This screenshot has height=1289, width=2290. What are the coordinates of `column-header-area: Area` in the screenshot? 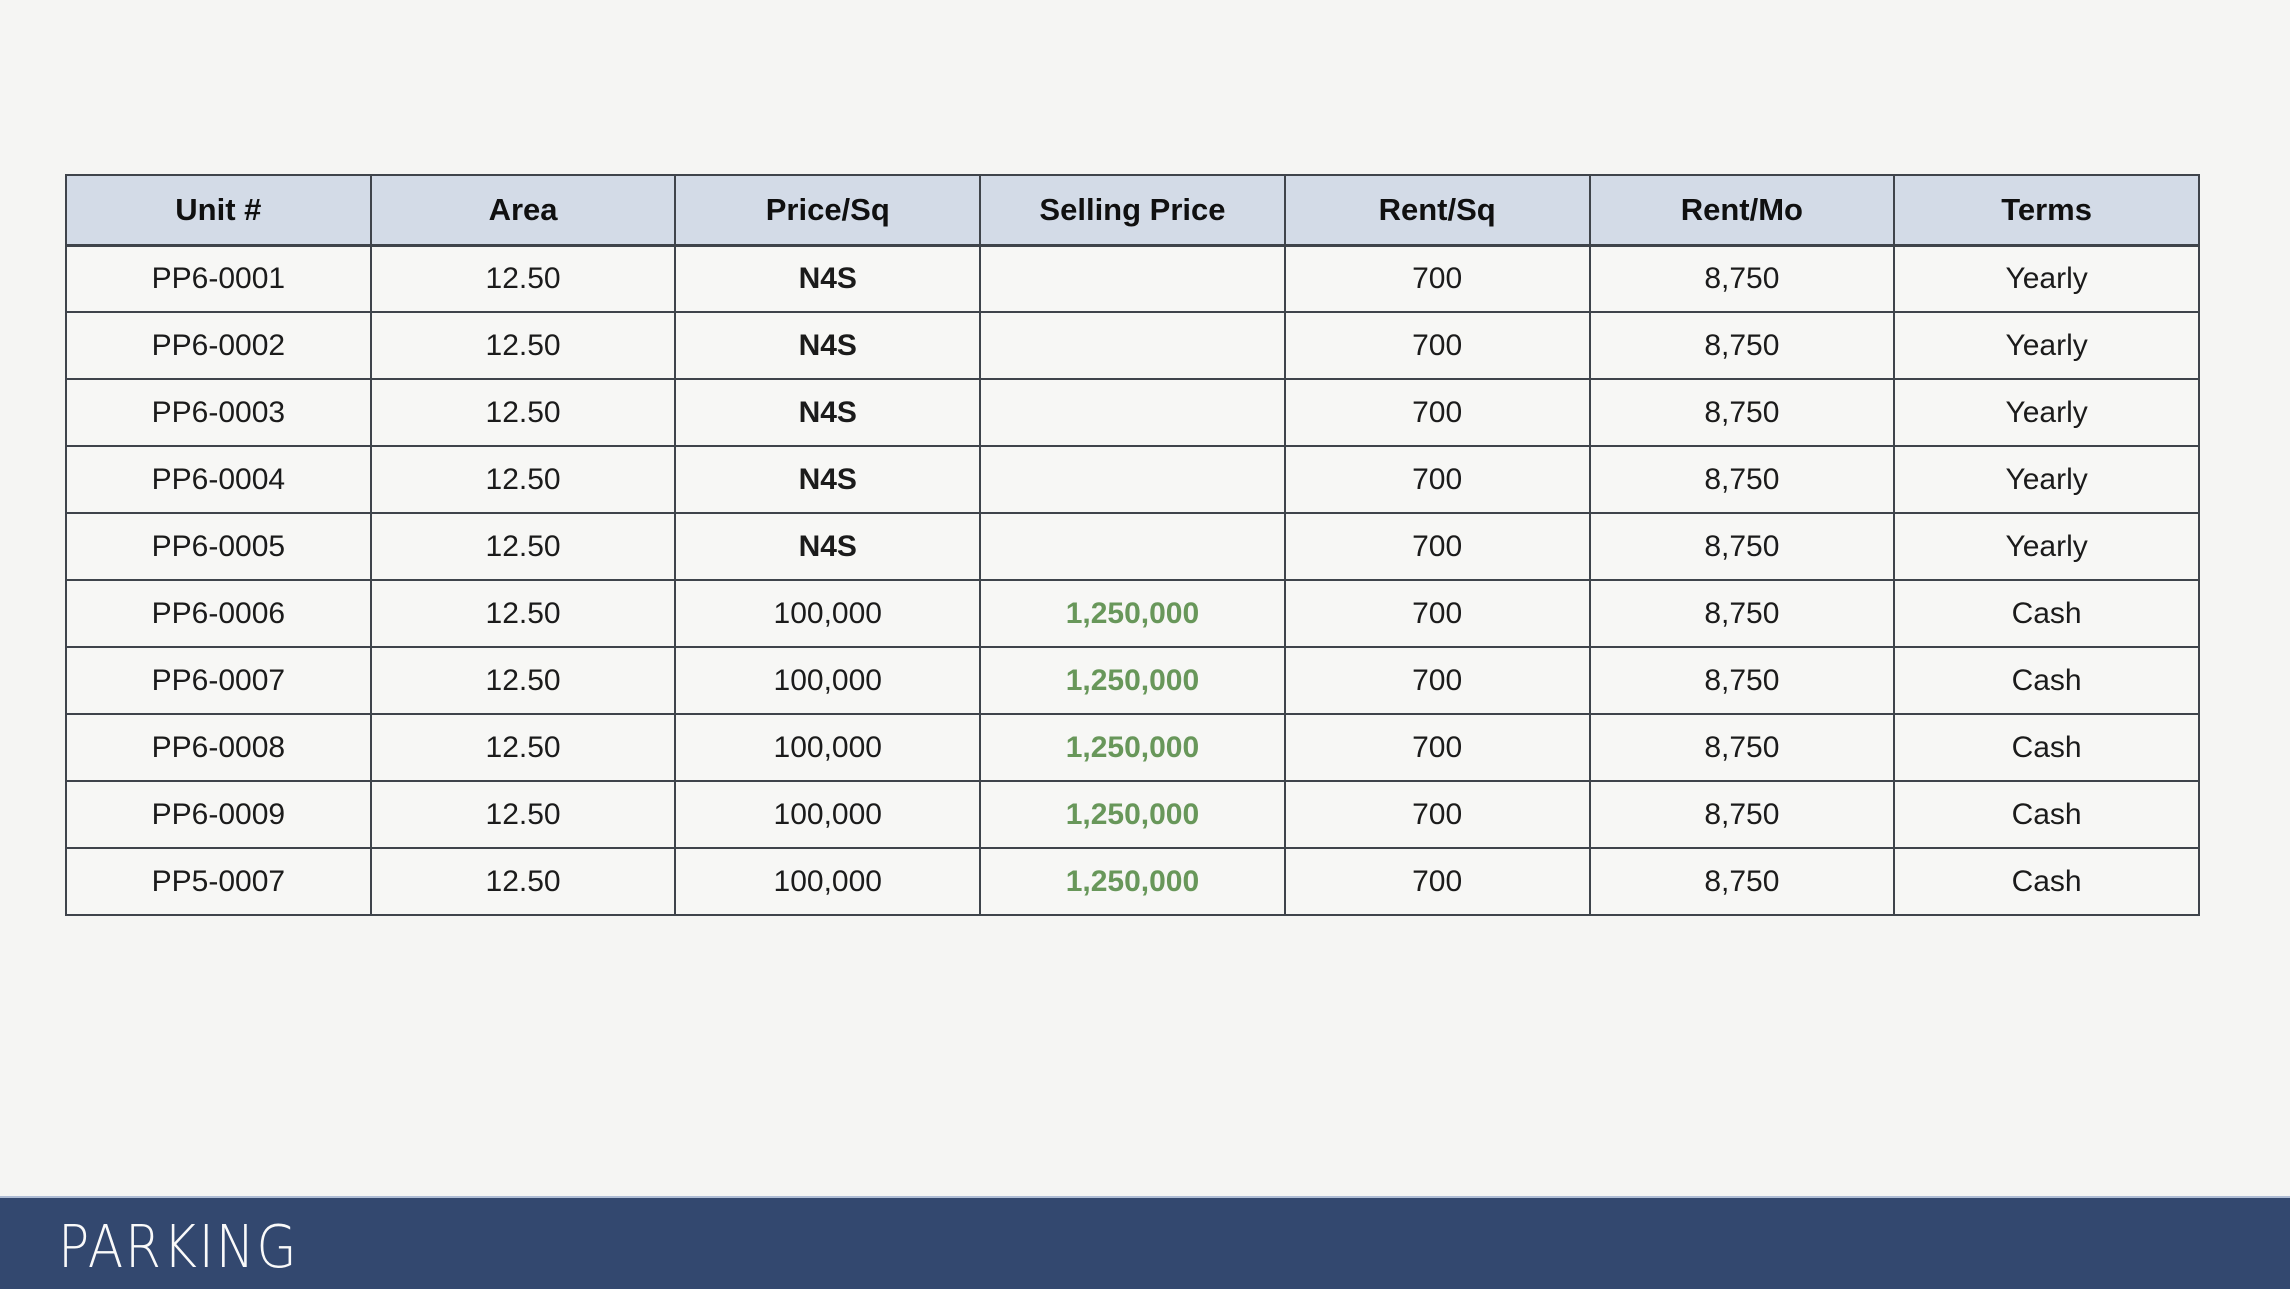 It's located at (523, 210).